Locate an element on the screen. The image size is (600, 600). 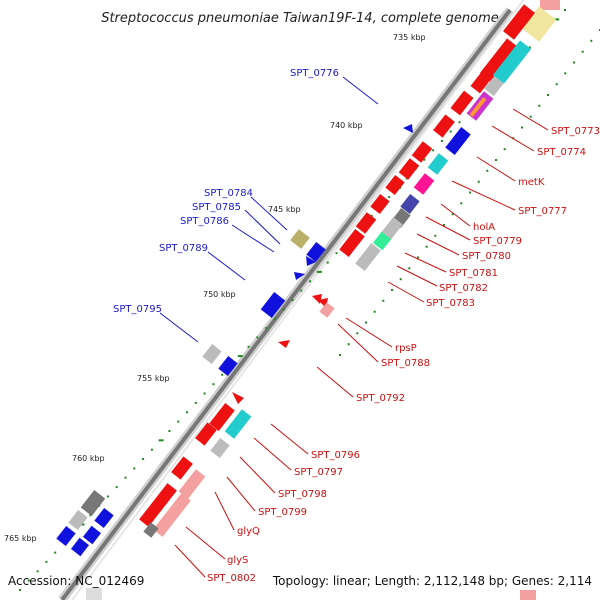
gene-label: SPT_0776 is located at coordinates (314, 73).